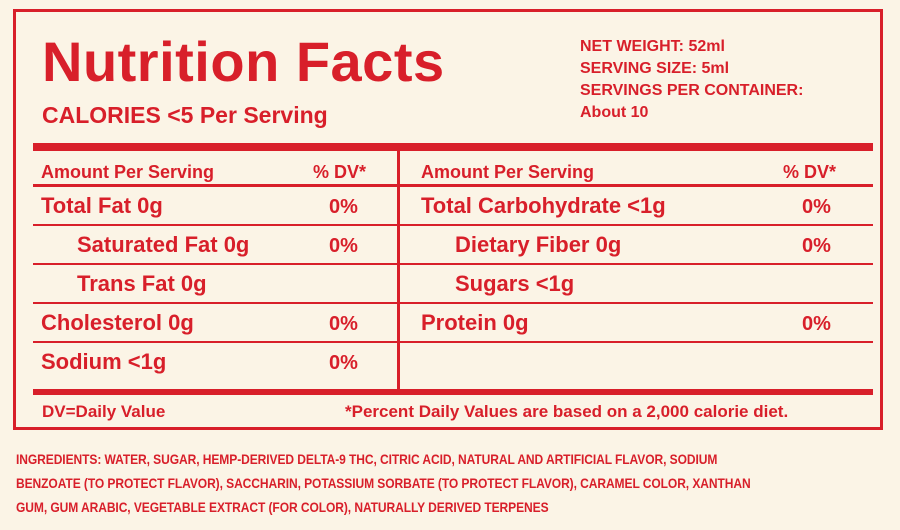 This screenshot has height=530, width=900. I want to click on nutrient-row: Sugars <1g, so click(636, 284).